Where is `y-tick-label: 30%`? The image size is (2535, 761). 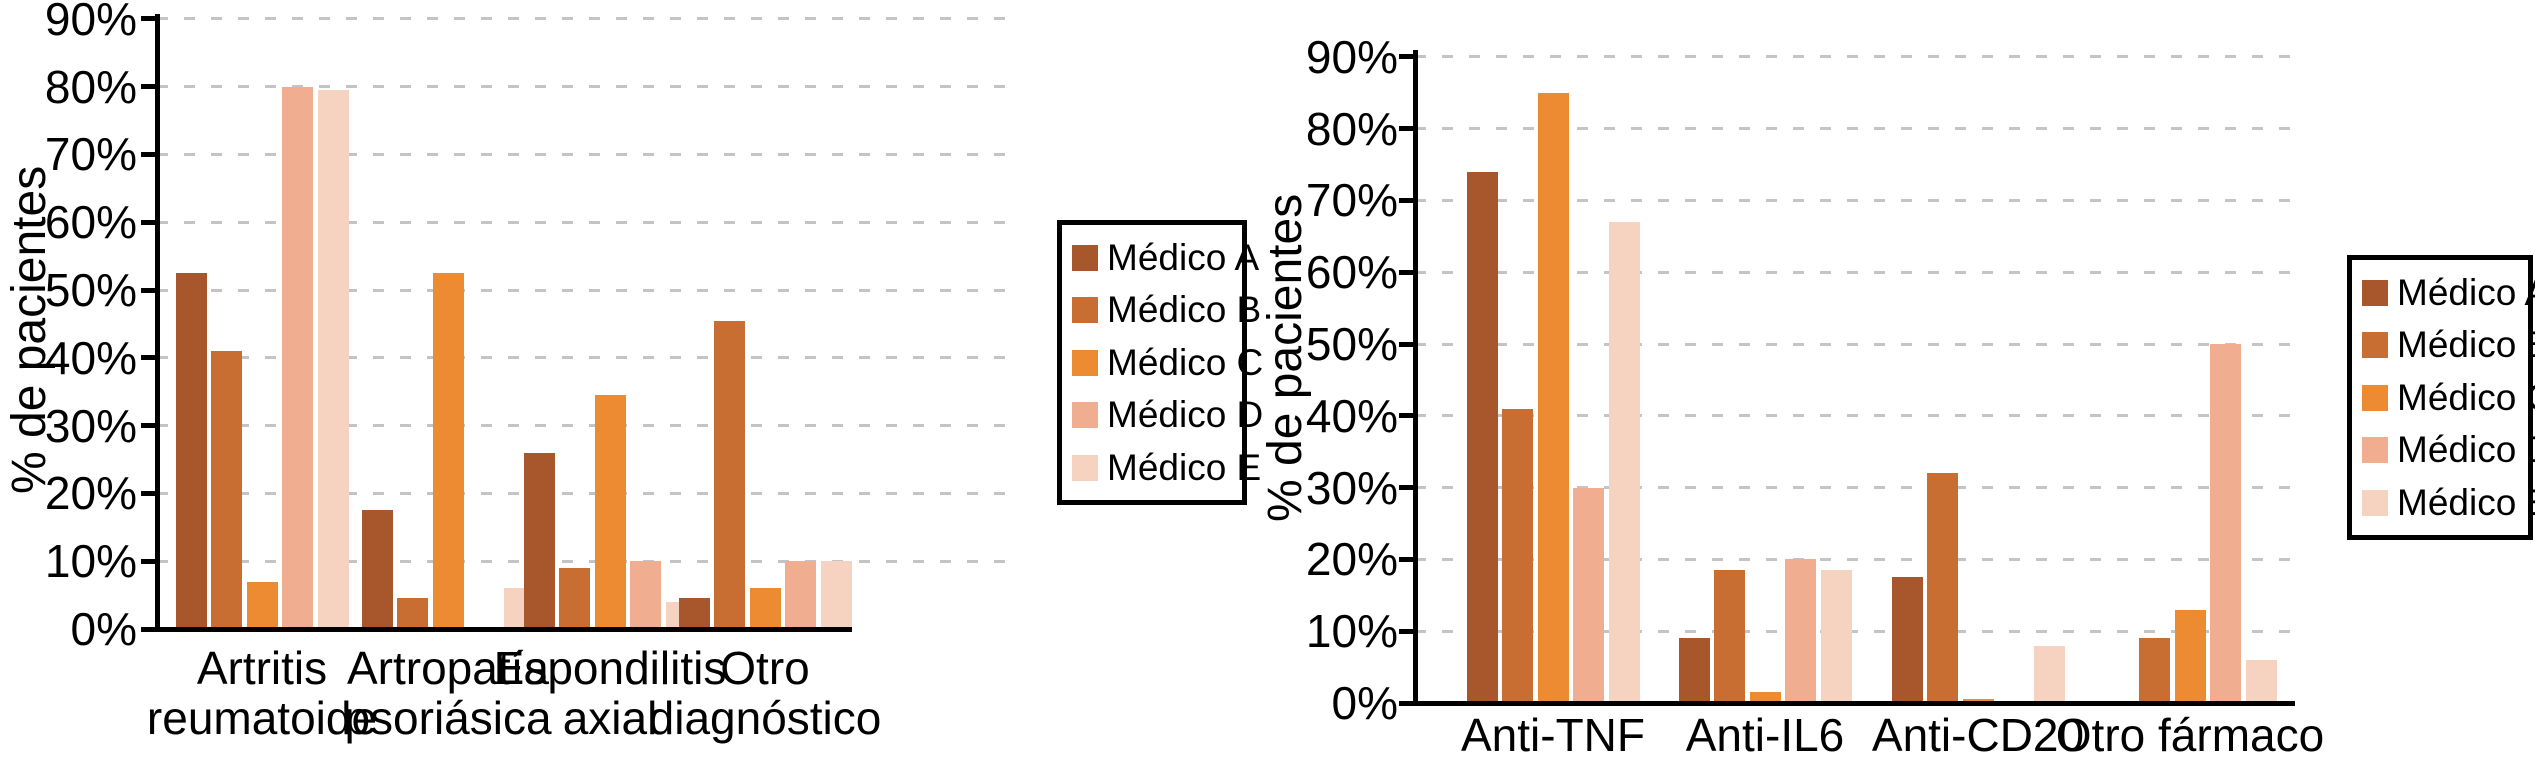 y-tick-label: 30% is located at coordinates (1351, 487).